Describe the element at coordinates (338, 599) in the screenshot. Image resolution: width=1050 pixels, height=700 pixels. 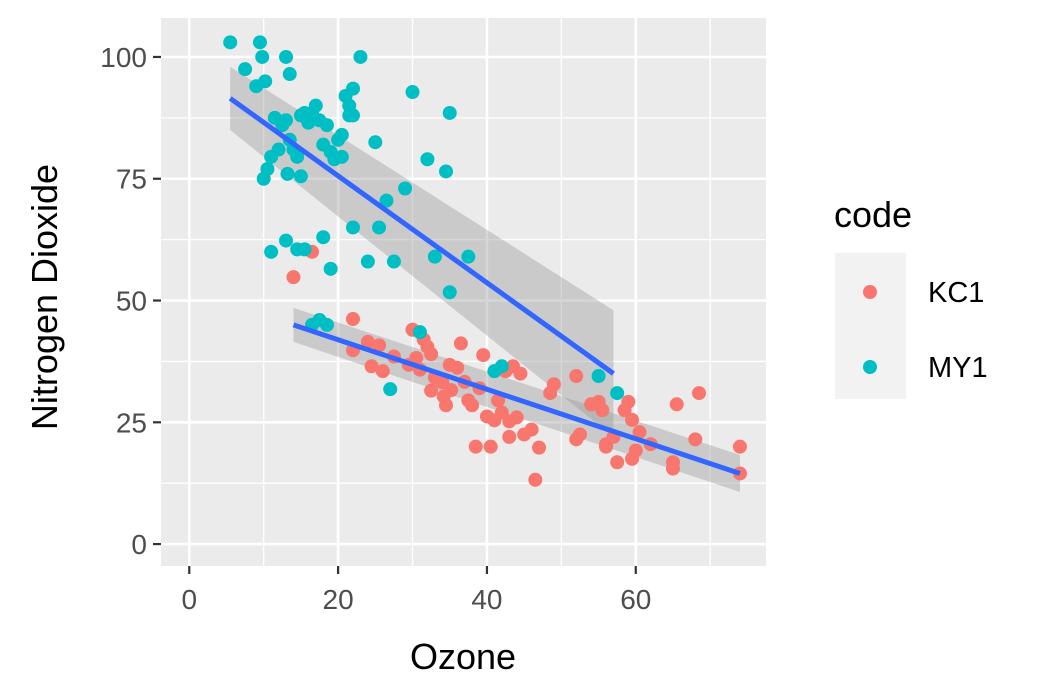
I see `x-tick-label: 20` at that location.